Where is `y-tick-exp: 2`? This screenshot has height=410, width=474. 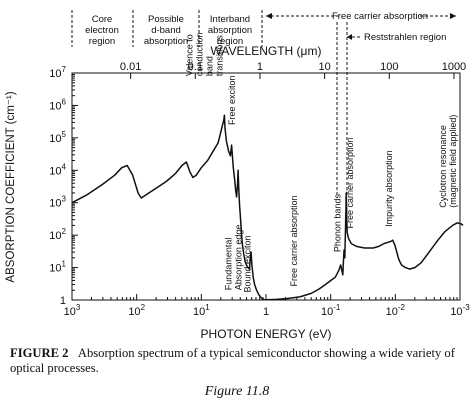 y-tick-exp: 2 is located at coordinates (64, 231).